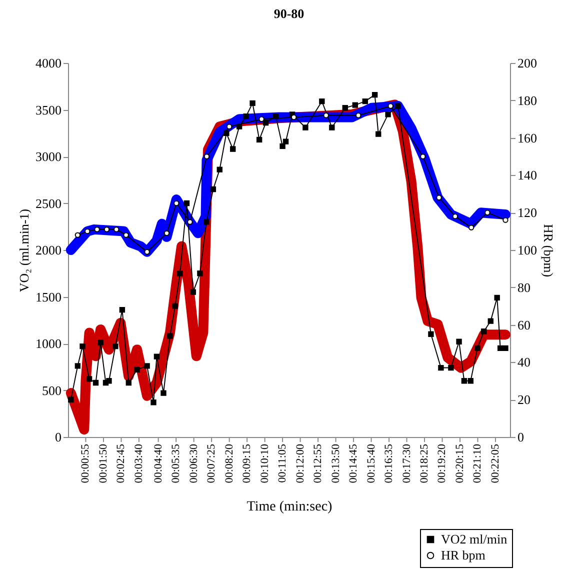 The image size is (566, 575). What do you see at coordinates (229, 464) in the screenshot?
I see `x-tick-label: 00:08:20` at bounding box center [229, 464].